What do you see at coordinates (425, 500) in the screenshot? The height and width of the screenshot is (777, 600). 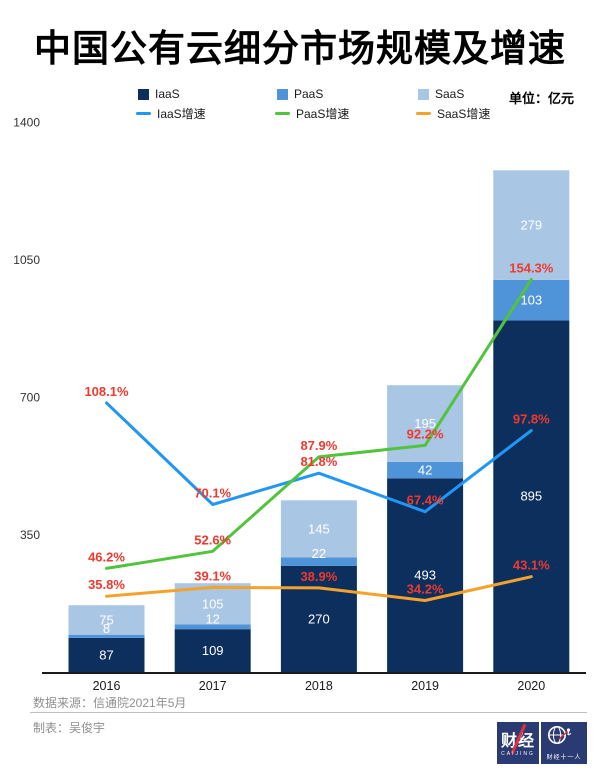 I see `growth-rate-label: 67.4%` at bounding box center [425, 500].